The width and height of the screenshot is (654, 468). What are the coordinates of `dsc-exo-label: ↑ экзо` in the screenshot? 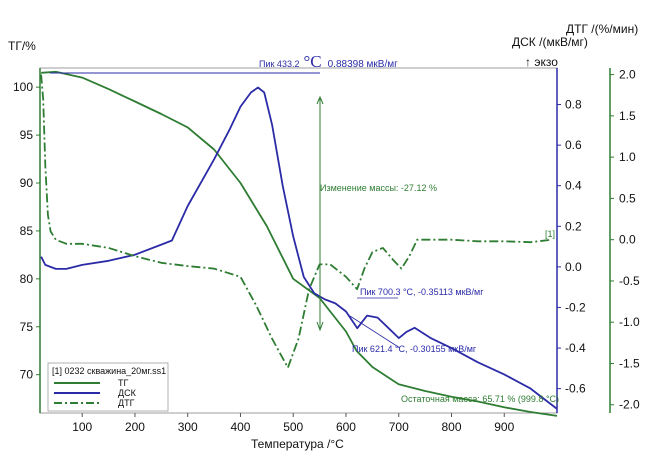 It's located at (541, 62).